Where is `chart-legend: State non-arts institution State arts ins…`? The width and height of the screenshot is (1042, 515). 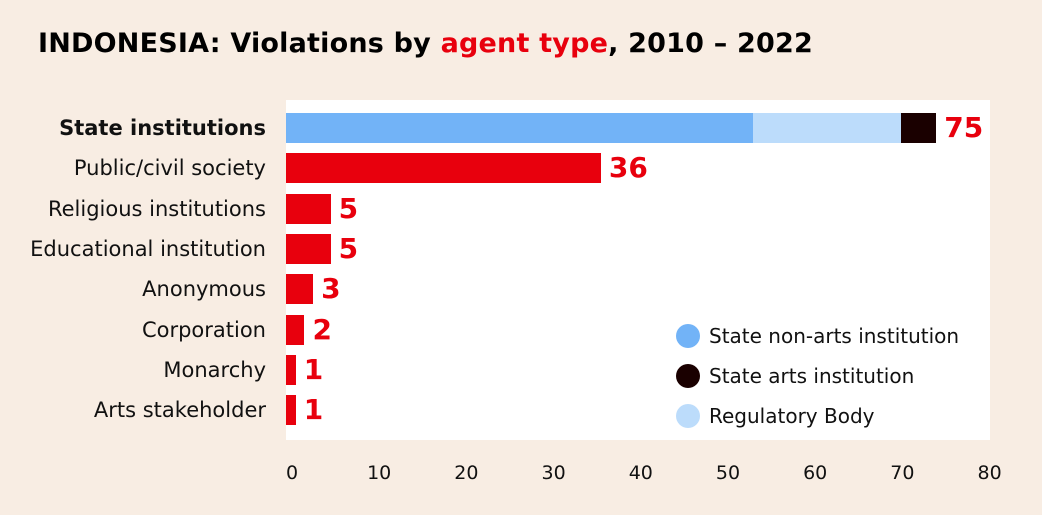
chart-legend: State non-arts institution State arts ins… is located at coordinates (817, 376).